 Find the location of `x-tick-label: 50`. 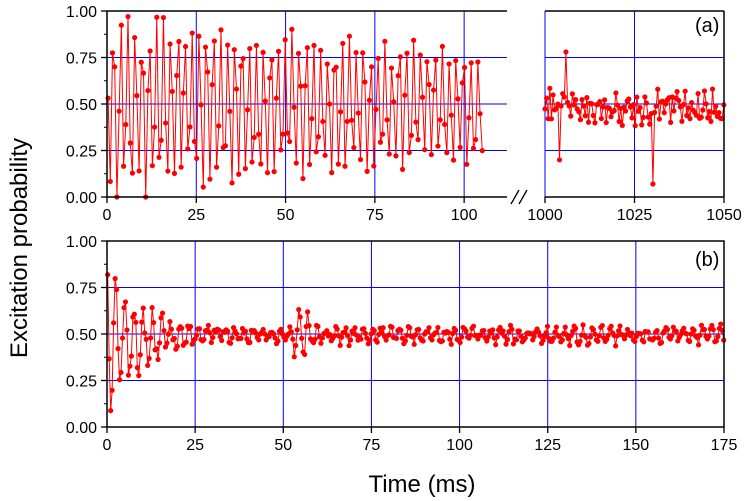

x-tick-label: 50 is located at coordinates (283, 445).